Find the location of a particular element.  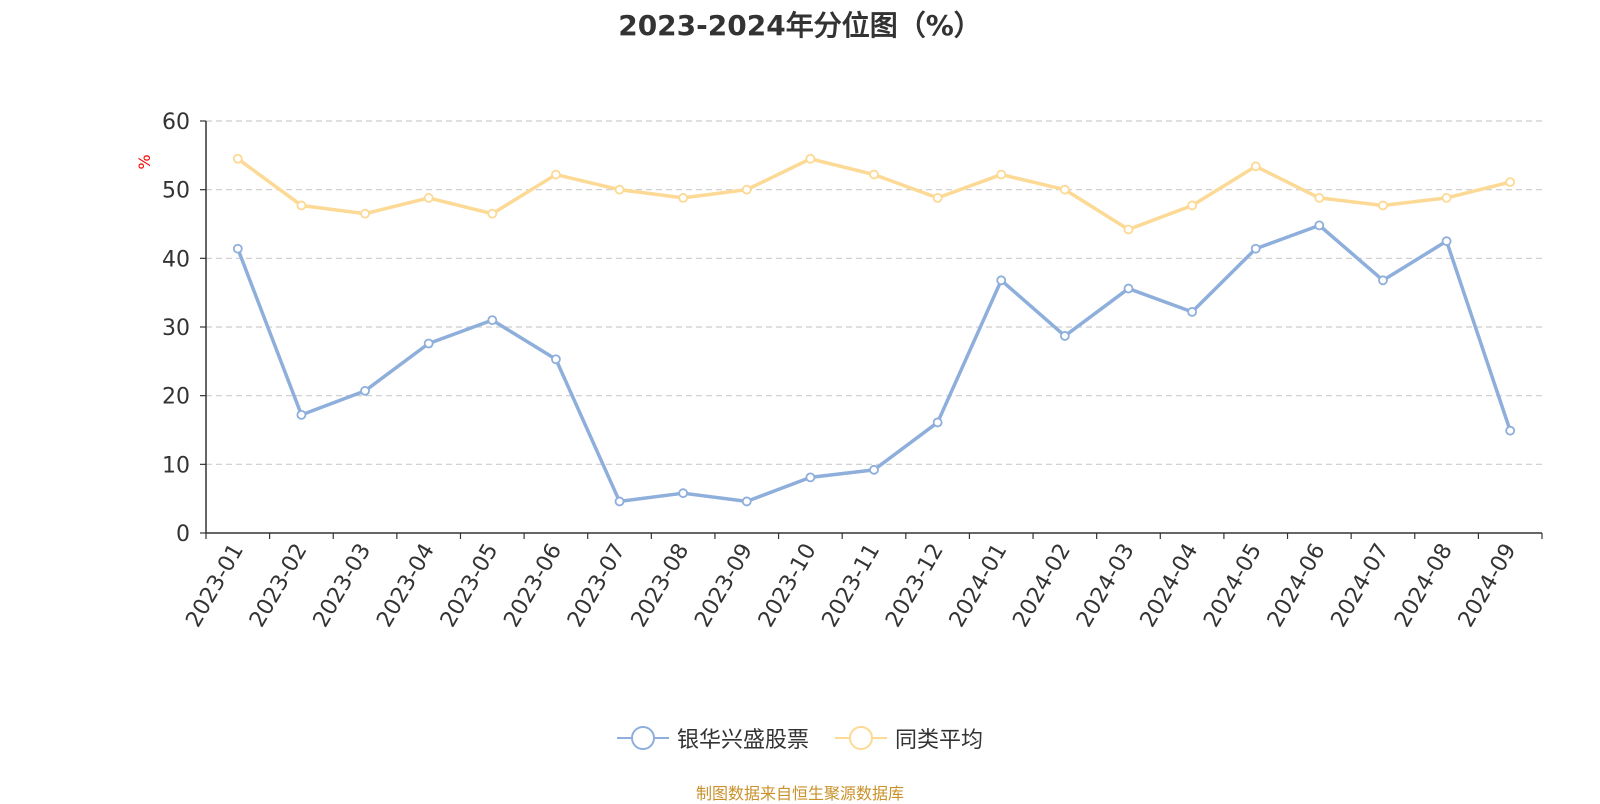

y-tick-label: 30 is located at coordinates (176, 328).